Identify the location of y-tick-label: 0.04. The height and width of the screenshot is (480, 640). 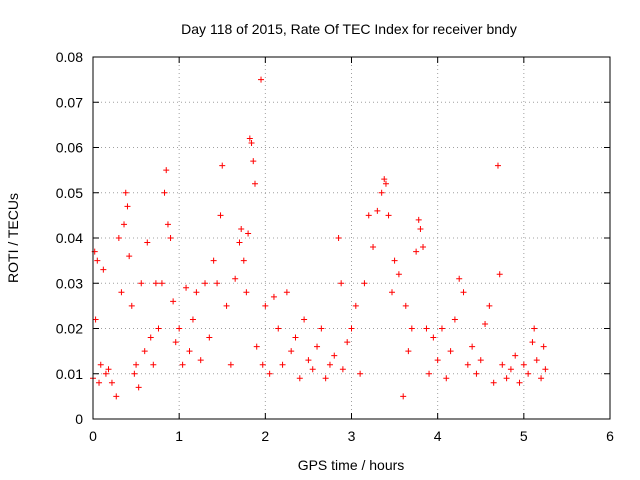
(69, 238).